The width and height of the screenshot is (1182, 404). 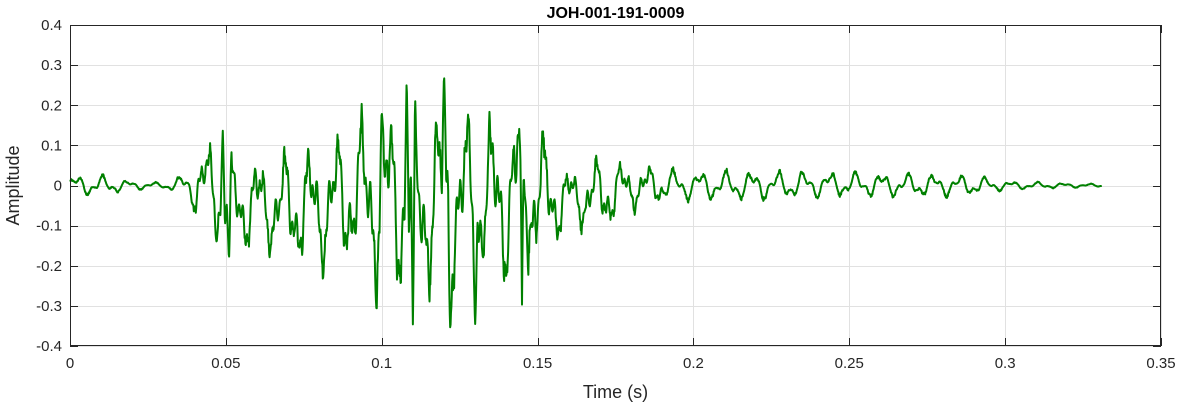 What do you see at coordinates (51, 25) in the screenshot?
I see `y-tick-label: 0.4` at bounding box center [51, 25].